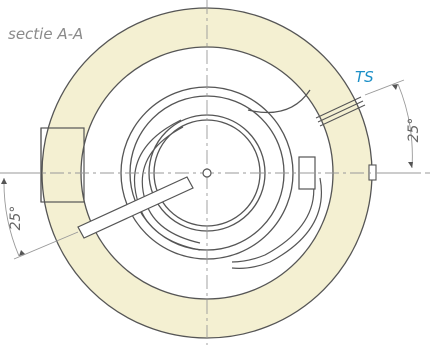 The height and width of the screenshot is (345, 430). What do you see at coordinates (135, 207) in the screenshot?
I see `inlet-pipe` at bounding box center [135, 207].